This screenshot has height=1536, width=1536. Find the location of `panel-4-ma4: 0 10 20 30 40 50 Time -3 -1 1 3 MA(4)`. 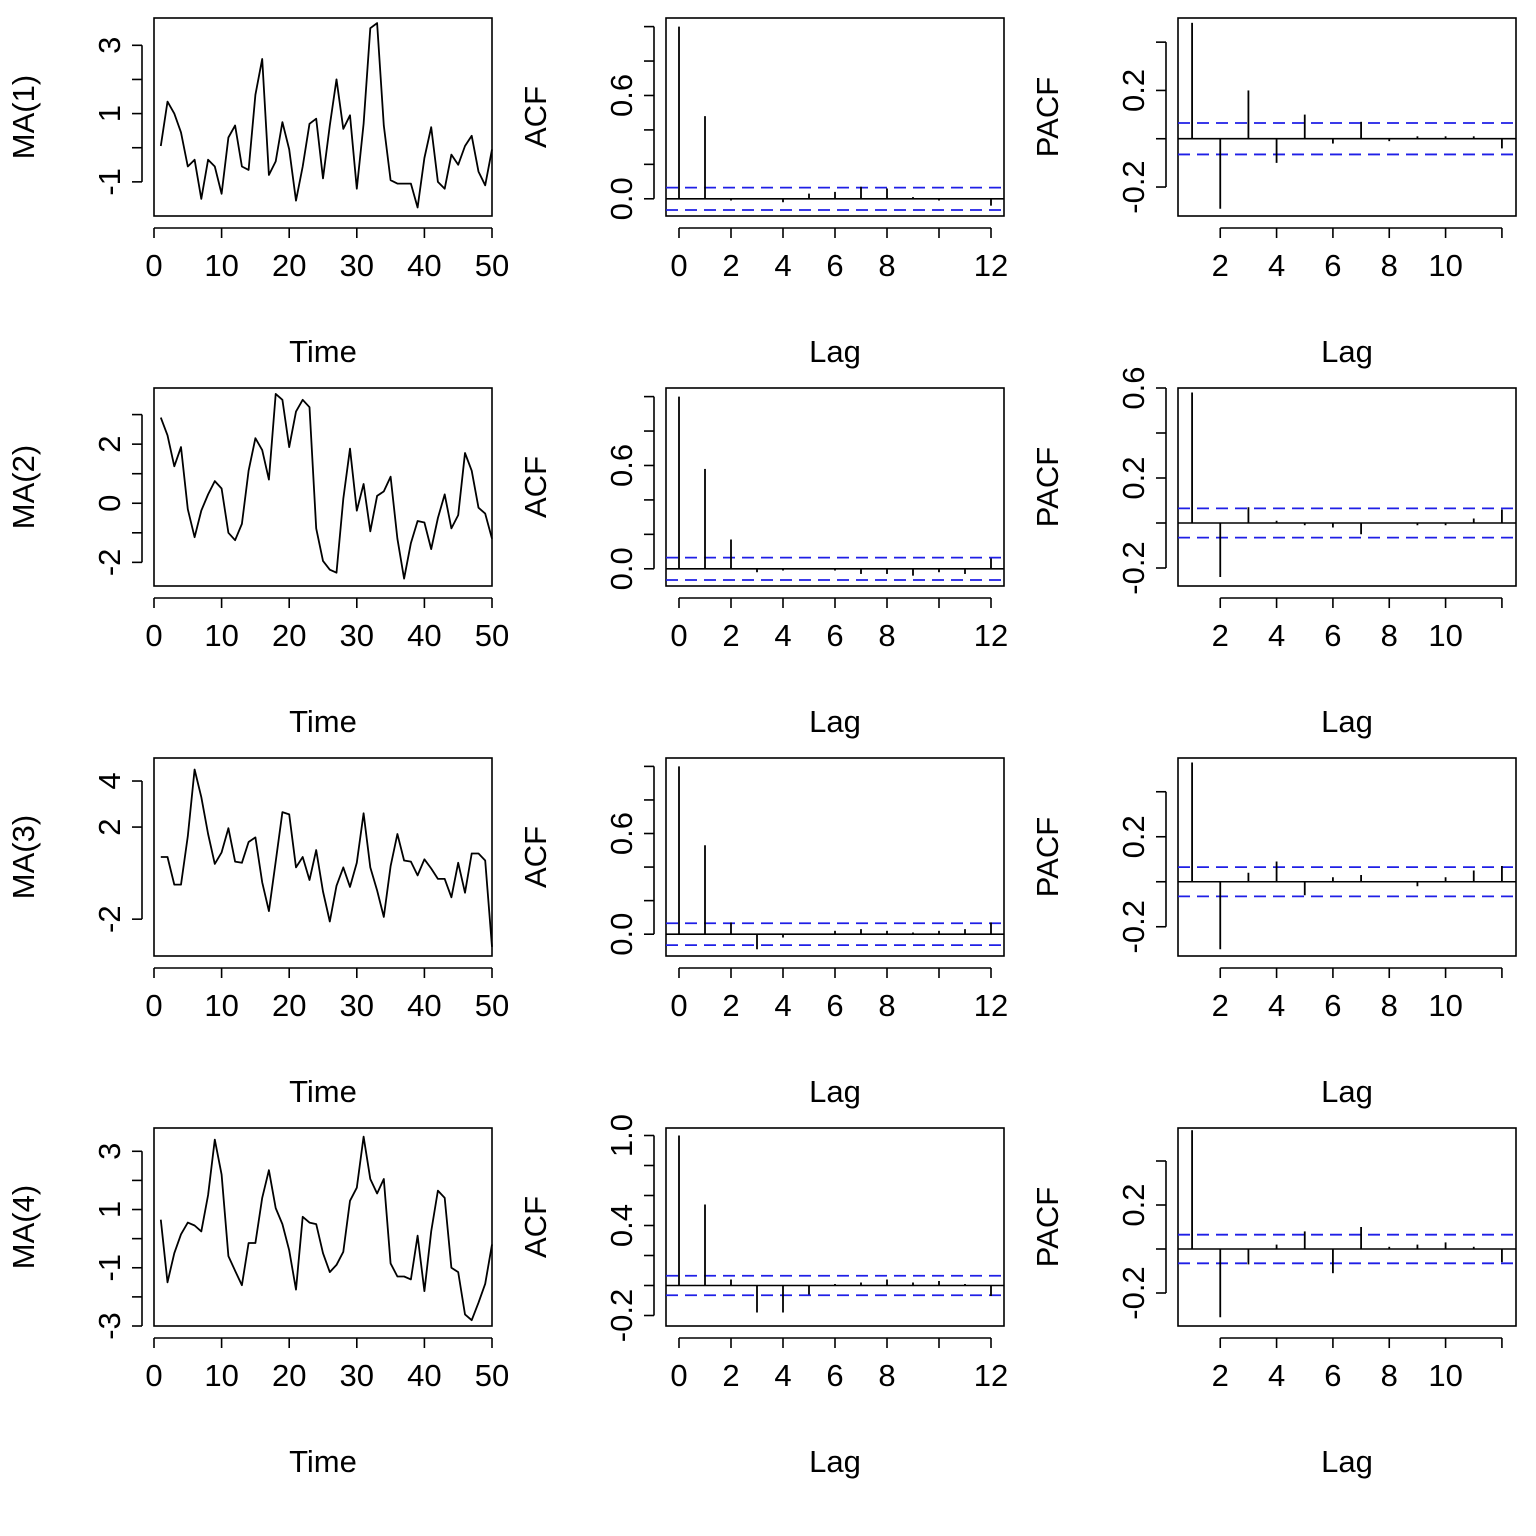

panel-4-ma4: 0 10 20 30 40 50 Time -3 -1 1 3 MA(4) is located at coordinates (257, 1303).